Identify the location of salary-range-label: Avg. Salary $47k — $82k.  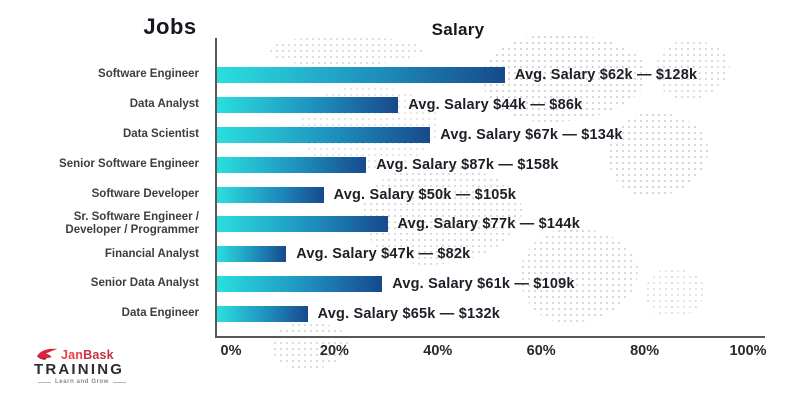
(383, 254).